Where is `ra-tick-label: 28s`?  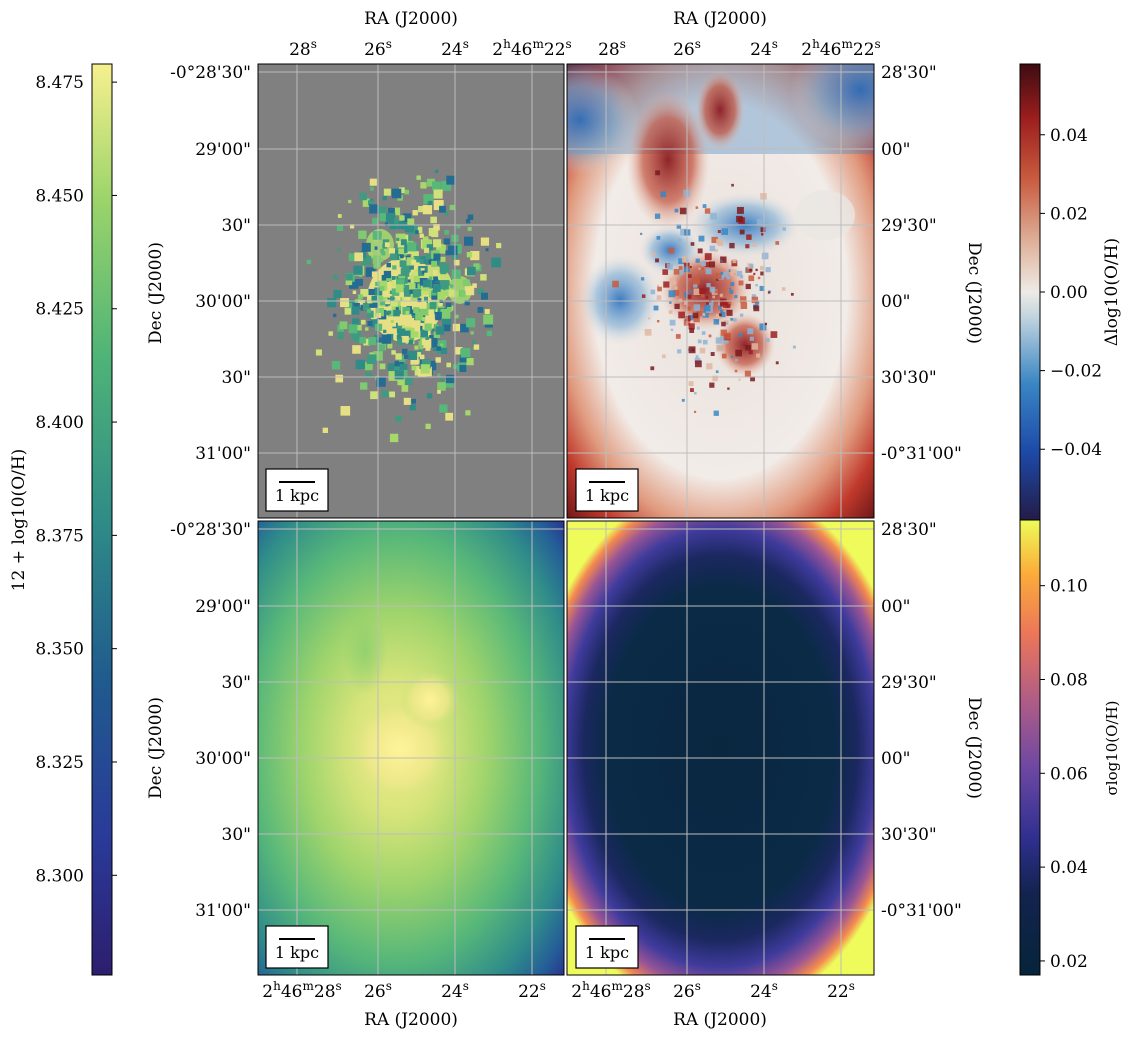 ra-tick-label: 28s is located at coordinates (612, 48).